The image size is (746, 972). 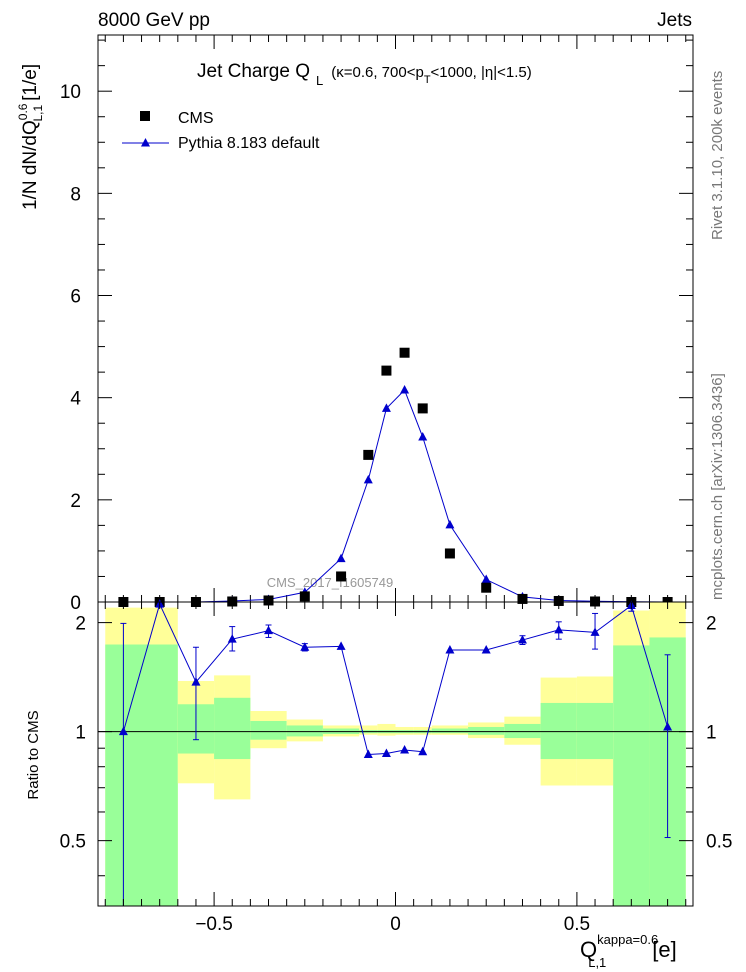 I want to click on ratio-ytick-label: 2, so click(x=80, y=624).